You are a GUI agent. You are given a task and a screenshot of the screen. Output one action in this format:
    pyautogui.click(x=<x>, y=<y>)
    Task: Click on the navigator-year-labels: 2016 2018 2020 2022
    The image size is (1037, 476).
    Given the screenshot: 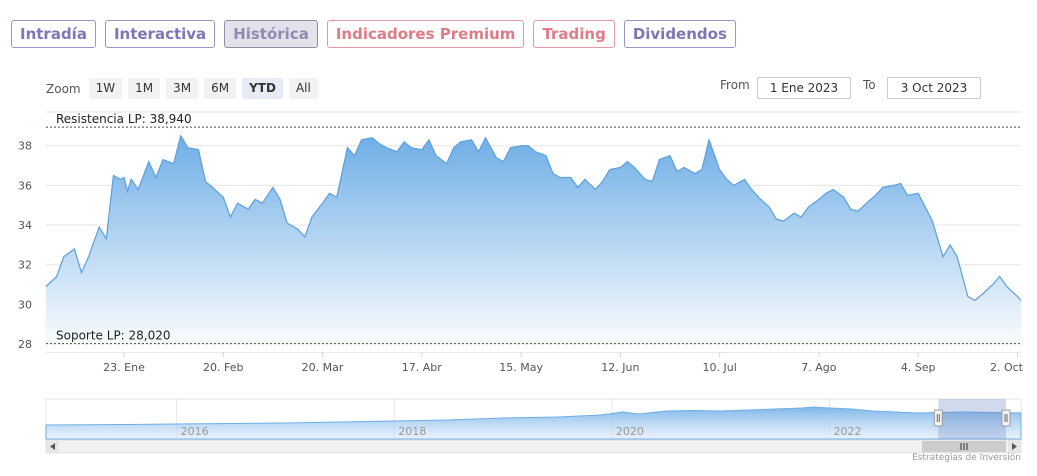 What is the action you would take?
    pyautogui.click(x=521, y=431)
    